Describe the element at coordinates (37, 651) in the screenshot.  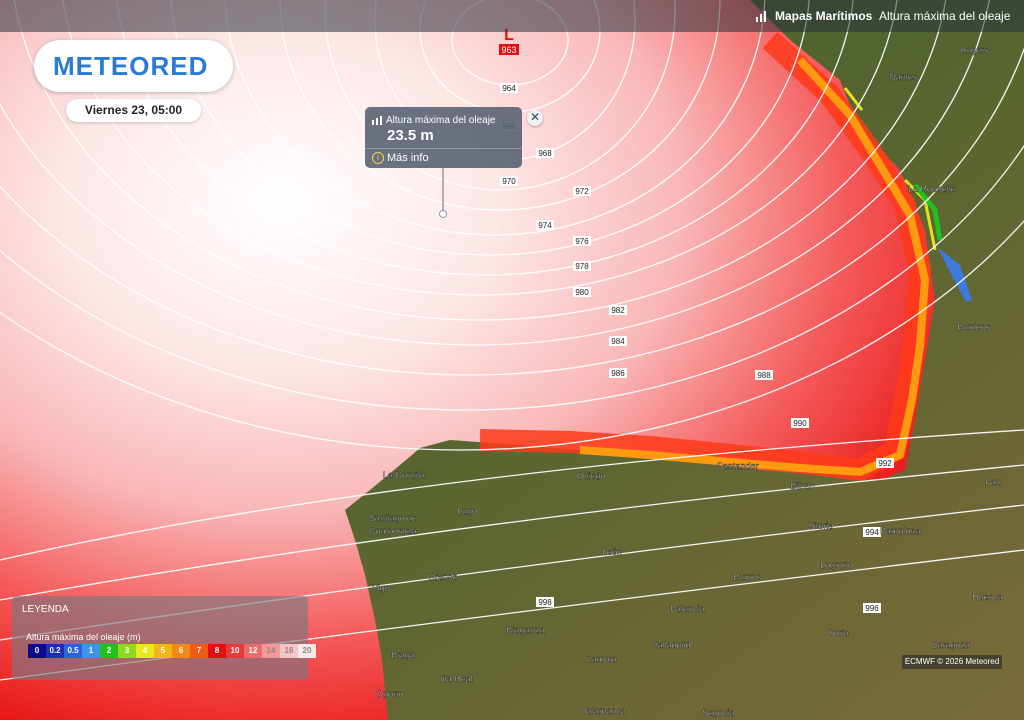
I see `legend-swatch: 0` at that location.